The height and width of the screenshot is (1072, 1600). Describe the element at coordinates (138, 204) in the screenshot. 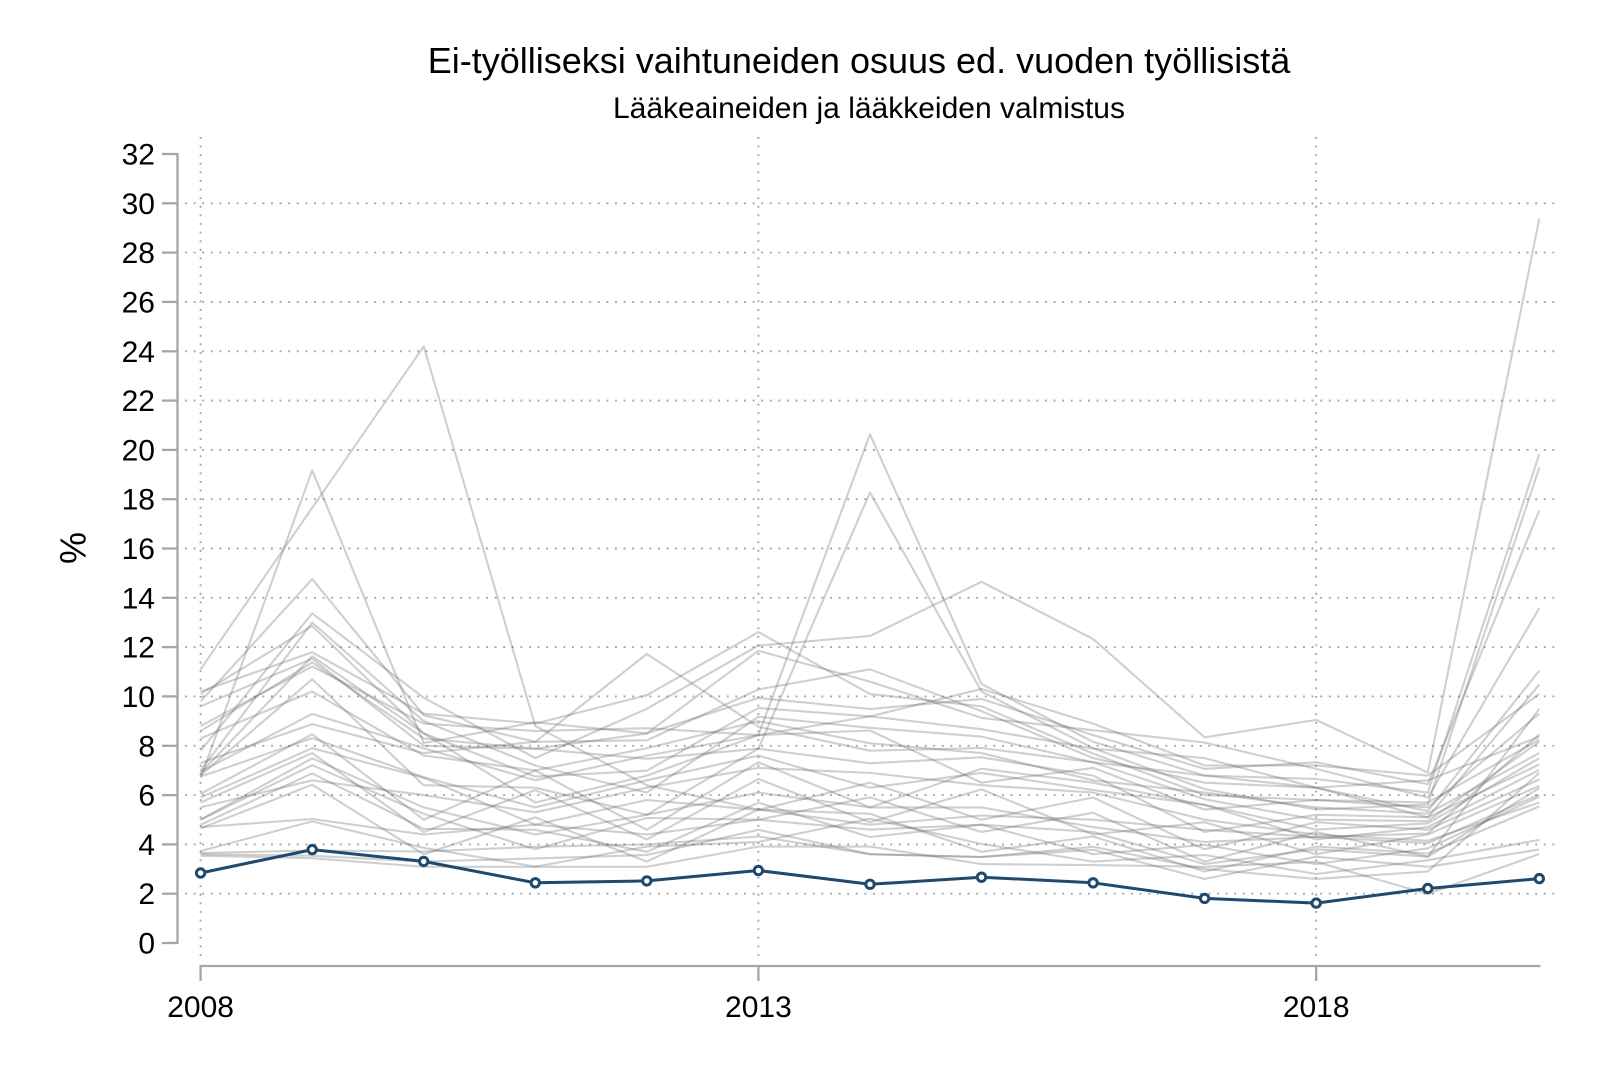

I see `svg-text: 30` at that location.